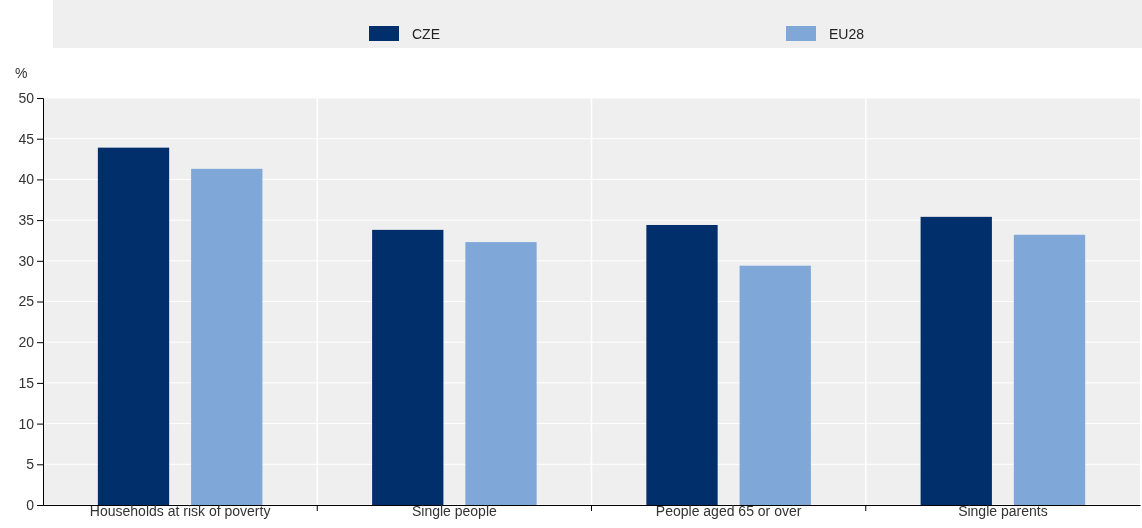  Describe the element at coordinates (26, 342) in the screenshot. I see `y-tick-label: 20` at that location.